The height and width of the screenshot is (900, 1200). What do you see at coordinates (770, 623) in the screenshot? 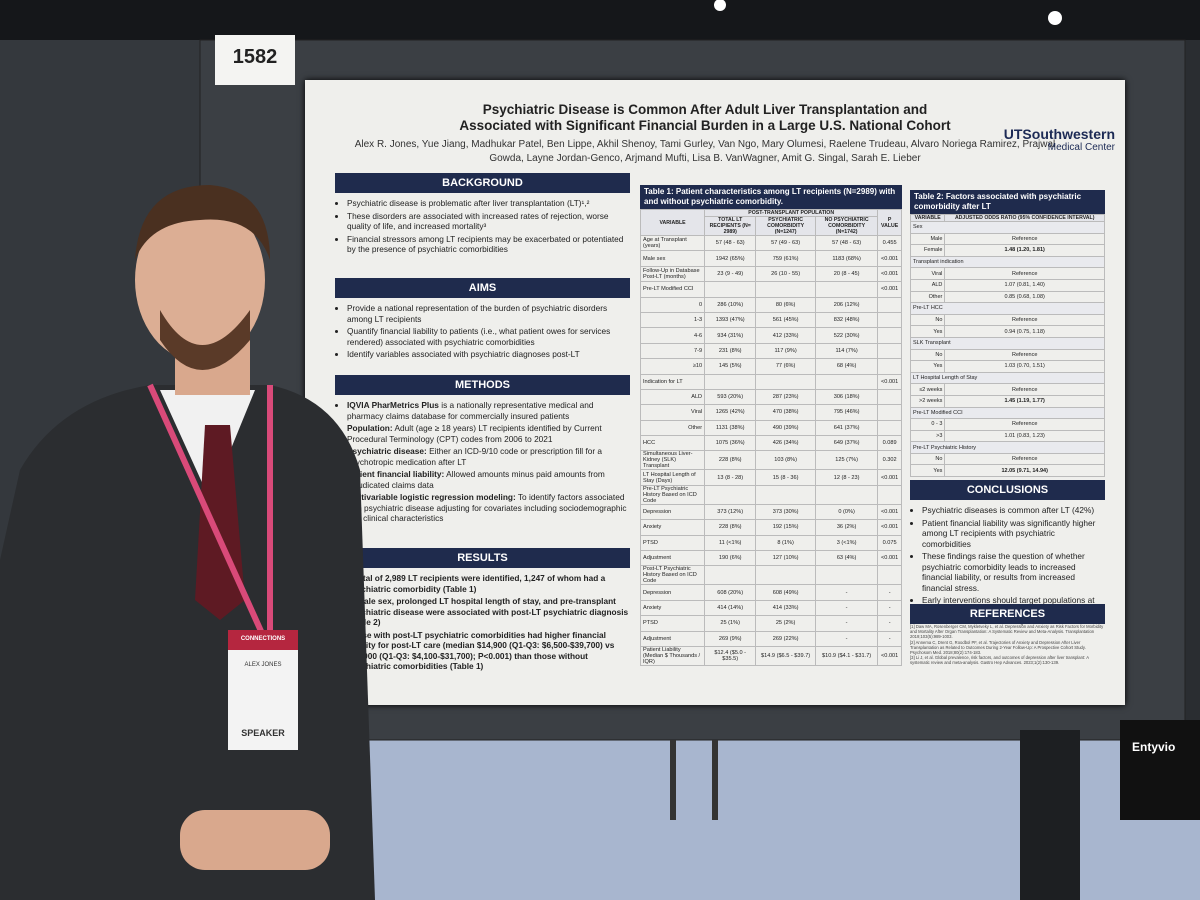
I see `table-row: PTSD 25 (1%) 25 (2%) - -` at bounding box center [770, 623].